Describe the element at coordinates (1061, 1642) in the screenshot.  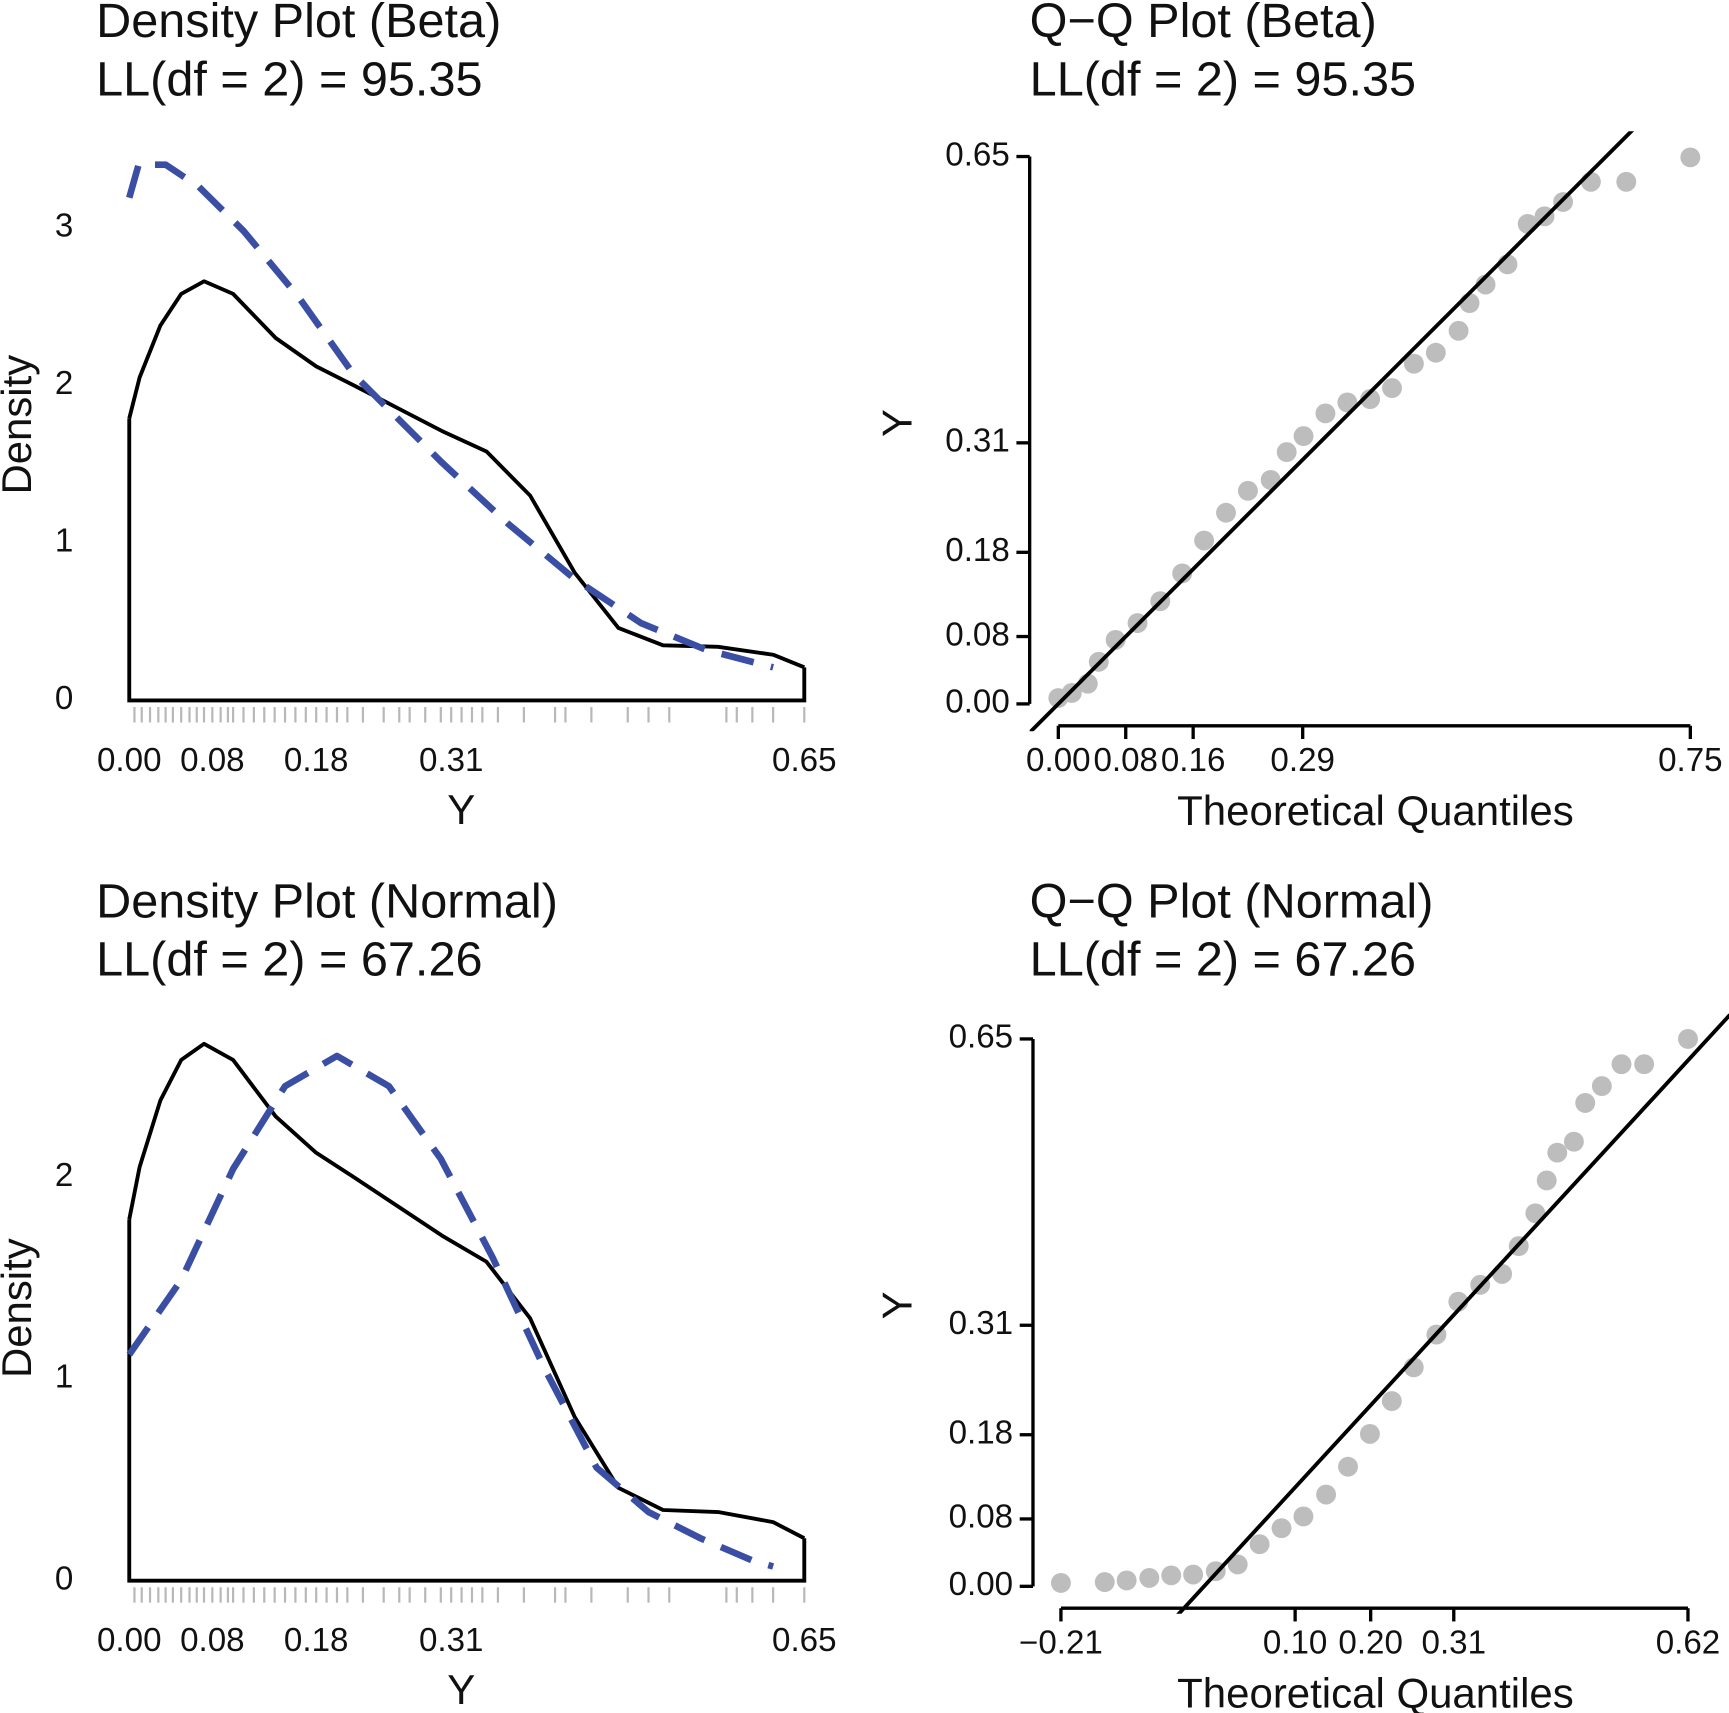
I see `x-tick-label: −0.21` at that location.